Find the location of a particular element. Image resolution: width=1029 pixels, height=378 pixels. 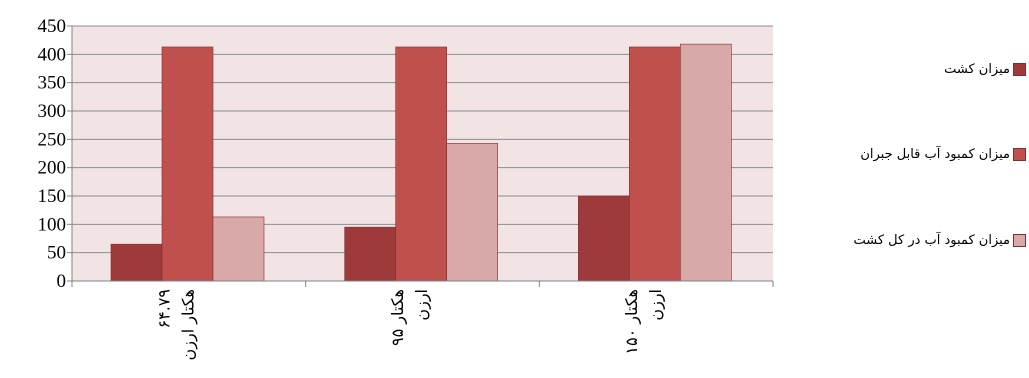

y-tick-label: 400 is located at coordinates (52, 54).